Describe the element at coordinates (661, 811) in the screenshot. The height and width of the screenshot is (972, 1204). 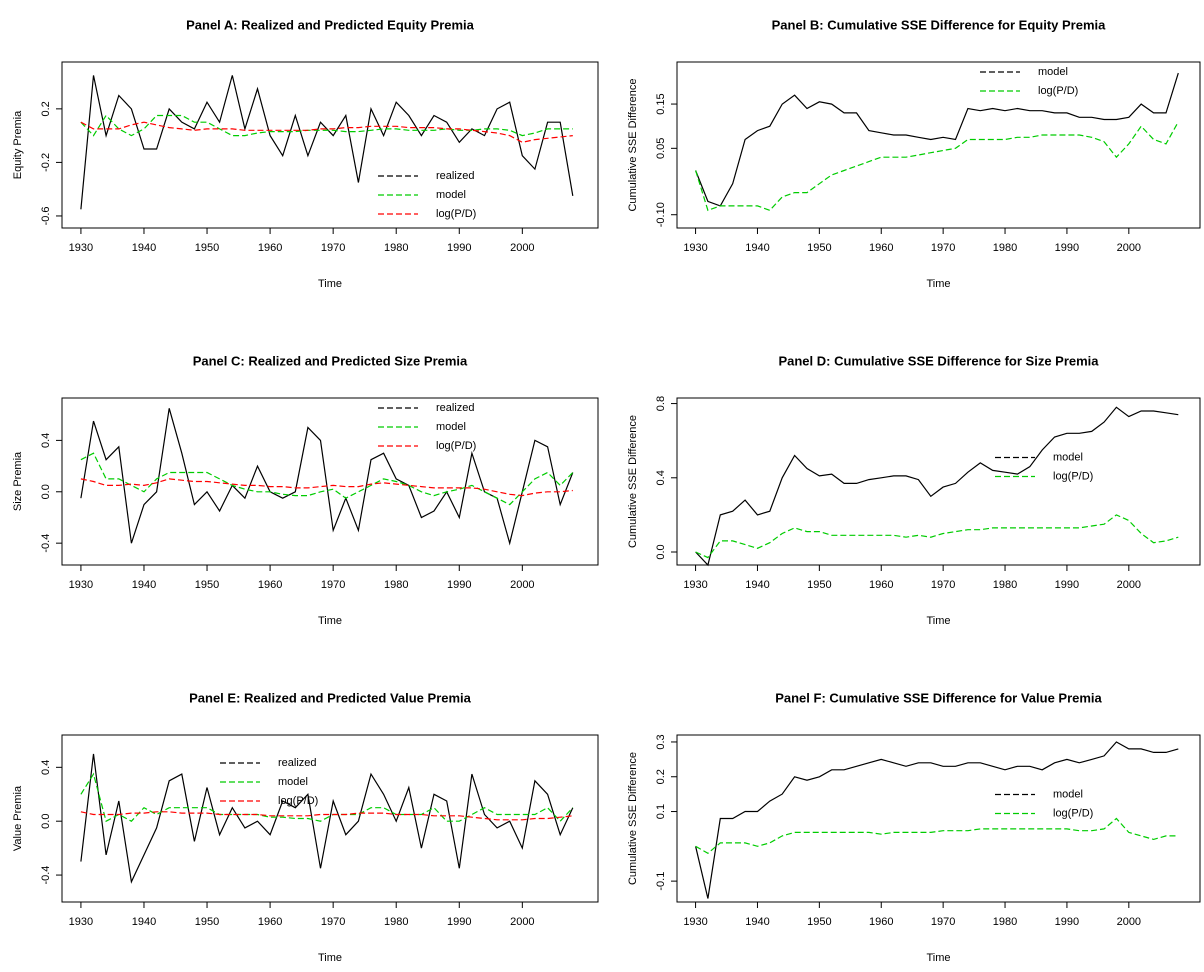
I see `y-tick-label: 0.1` at that location.